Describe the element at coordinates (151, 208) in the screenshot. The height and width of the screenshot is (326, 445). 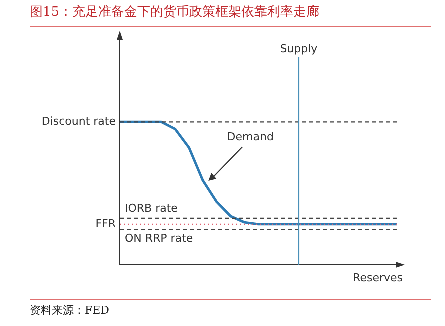
I see `ref-line-label: IORB rate` at that location.